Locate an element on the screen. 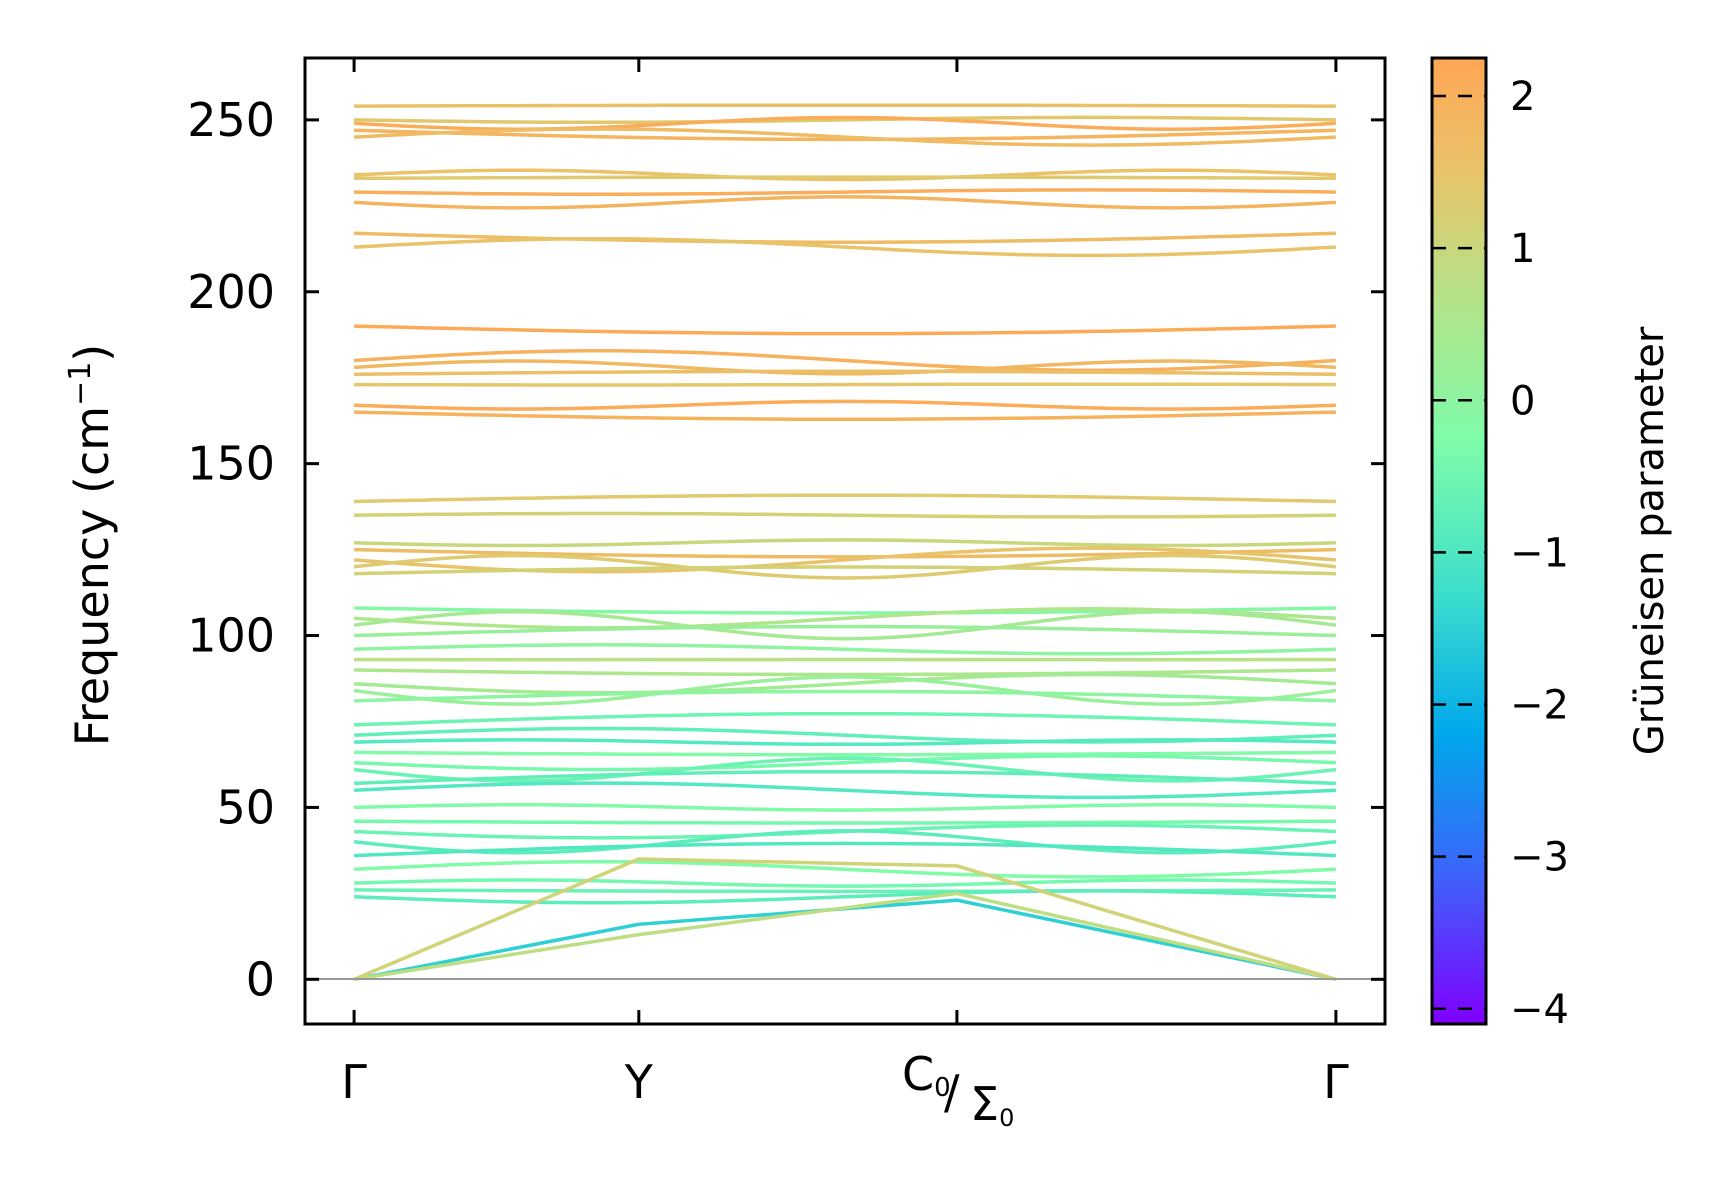 The width and height of the screenshot is (1727, 1178). colorbar-tick-label: 0 is located at coordinates (1522, 401).